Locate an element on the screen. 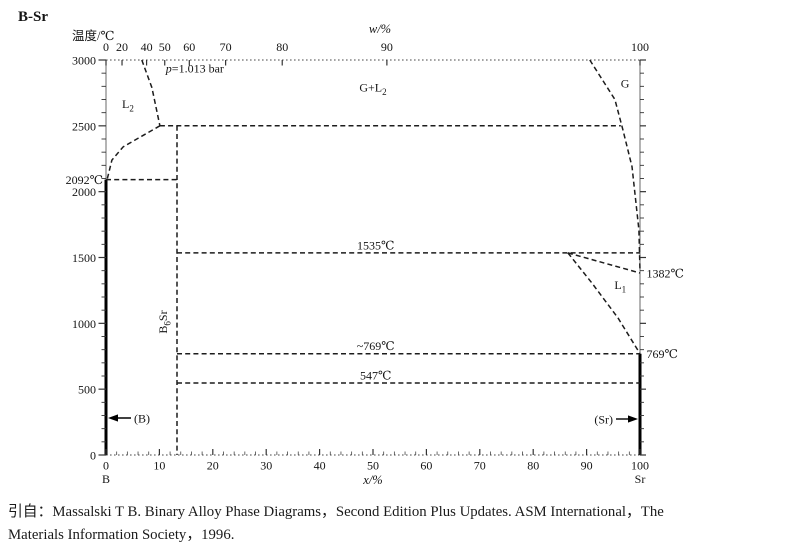 Image resolution: width=790 pixels, height=543 pixels. w-tick-label: 0 is located at coordinates (106, 47).